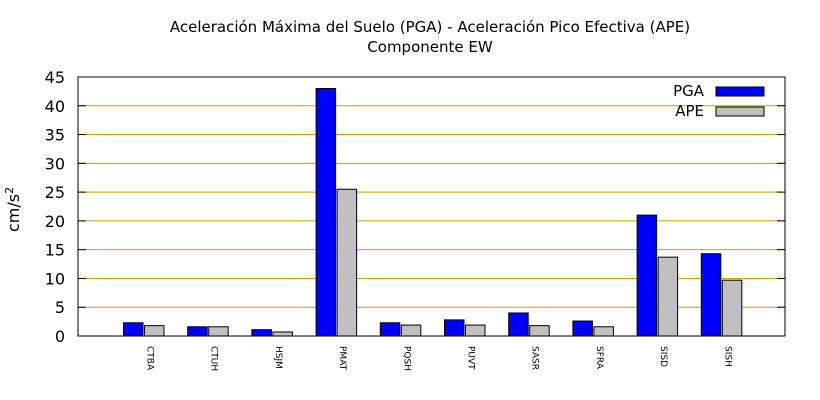 The width and height of the screenshot is (820, 400). Describe the element at coordinates (727, 356) in the screenshot. I see `x-tick-label: SISH` at that location.